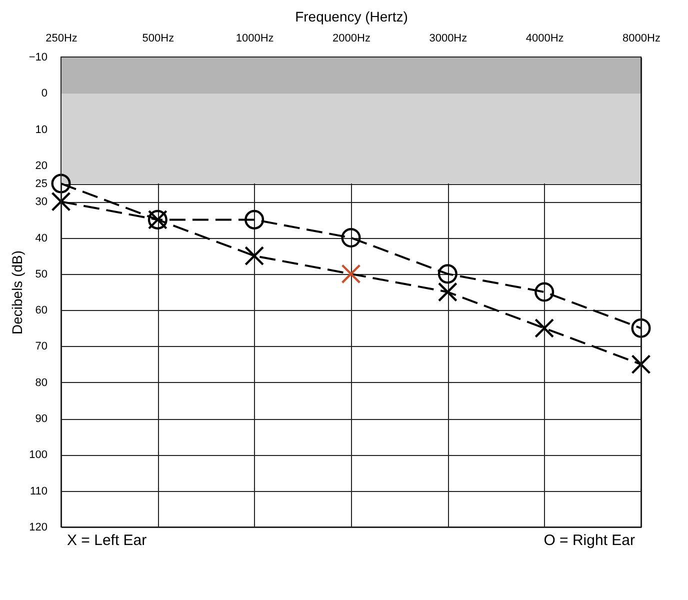 This screenshot has height=600, width=688. I want to click on y-tick-label: 30, so click(41, 202).